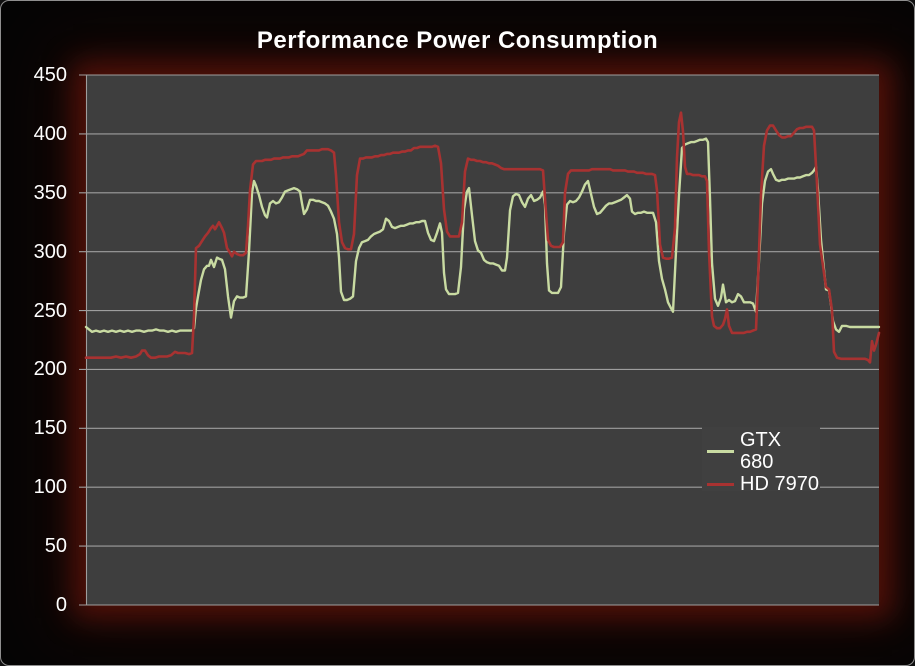 The height and width of the screenshot is (666, 915). I want to click on legend-item-gtx680: GTX 680, so click(761, 451).